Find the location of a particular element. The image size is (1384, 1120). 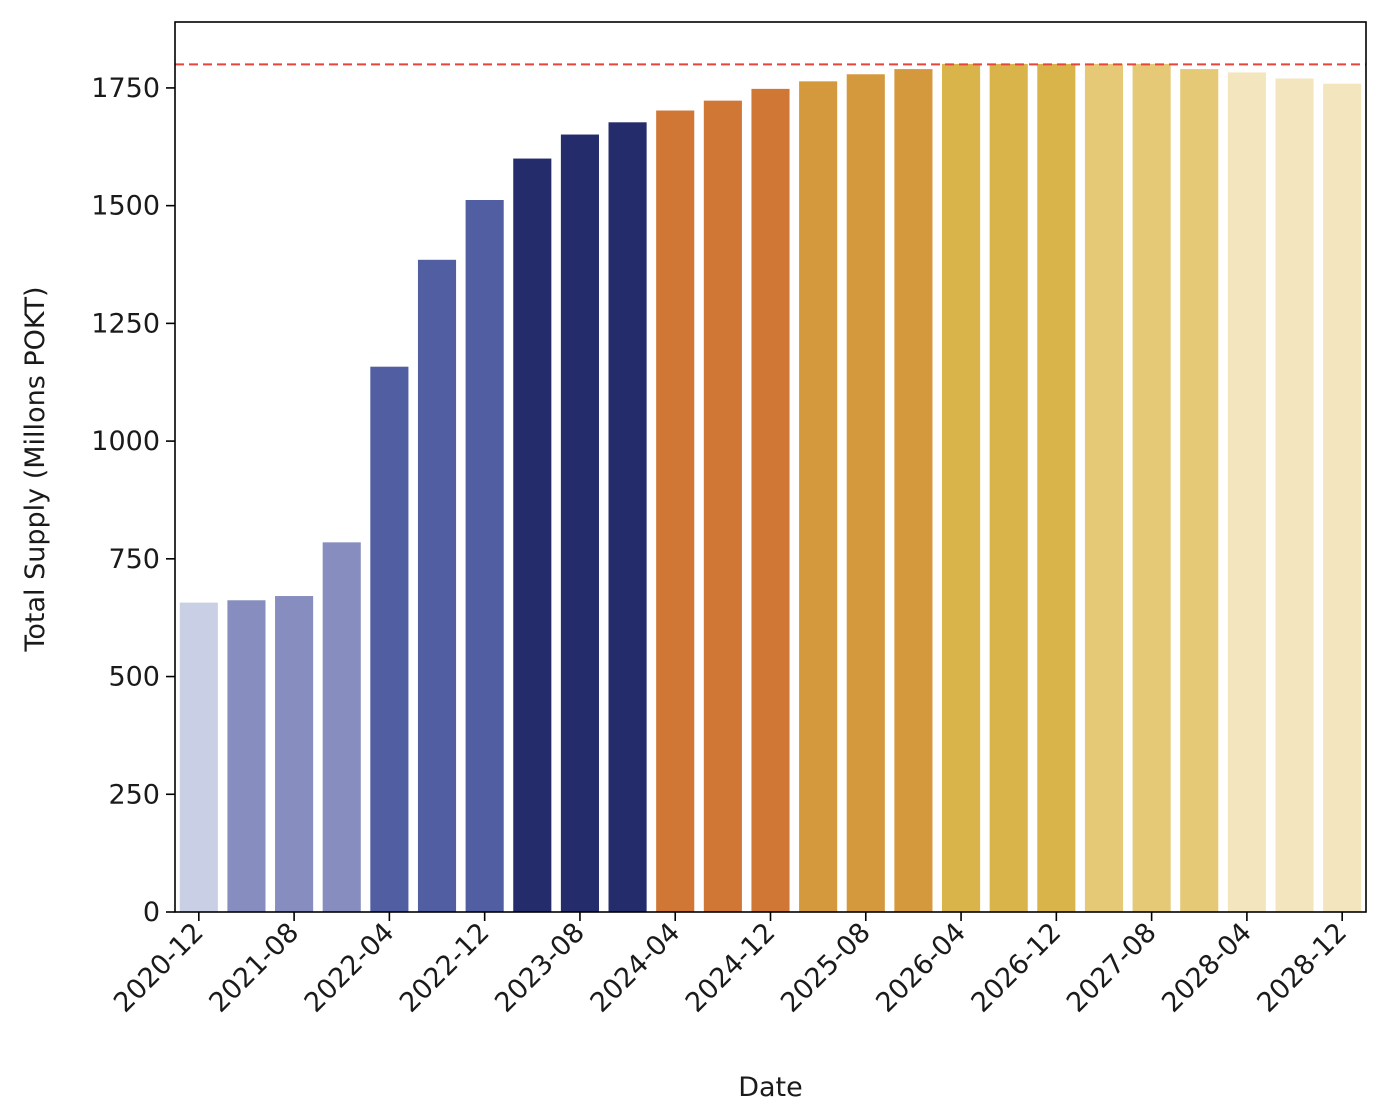

x-tick-label: 2025-08 is located at coordinates (826, 968).